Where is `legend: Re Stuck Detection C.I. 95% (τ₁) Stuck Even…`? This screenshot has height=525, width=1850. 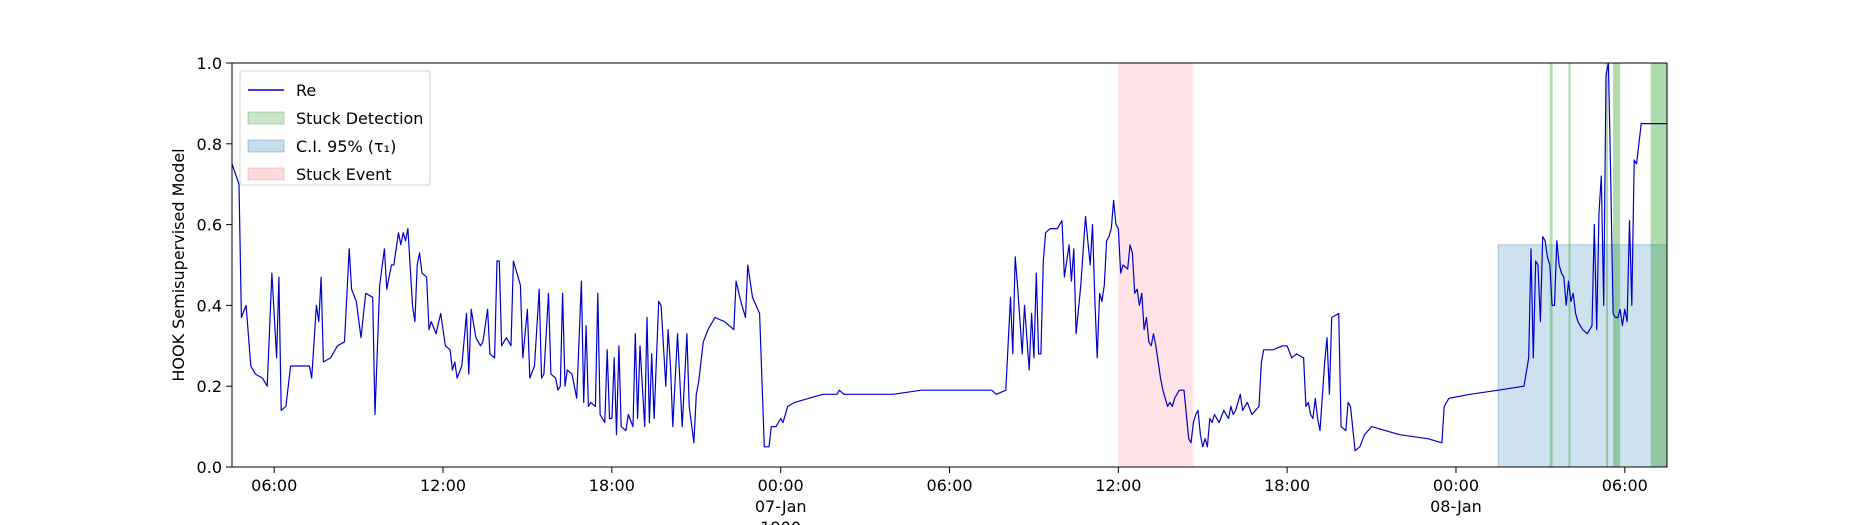 legend: Re Stuck Detection C.I. 95% (τ₁) Stuck Even… is located at coordinates (335, 128).